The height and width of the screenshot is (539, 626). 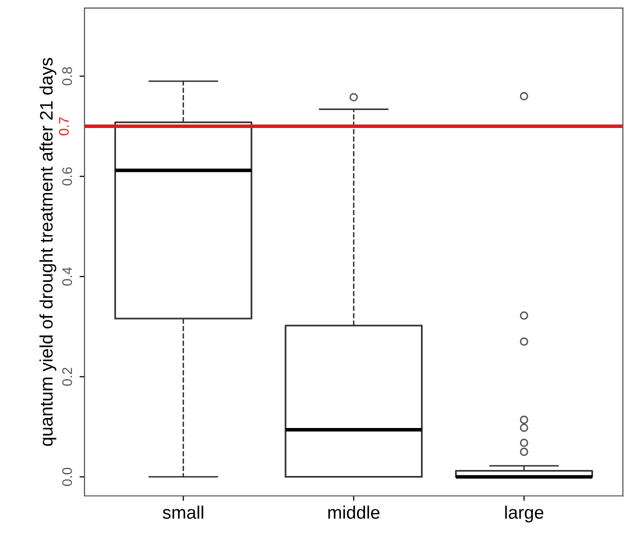 What do you see at coordinates (524, 514) in the screenshot?
I see `x-tick-label: large` at bounding box center [524, 514].